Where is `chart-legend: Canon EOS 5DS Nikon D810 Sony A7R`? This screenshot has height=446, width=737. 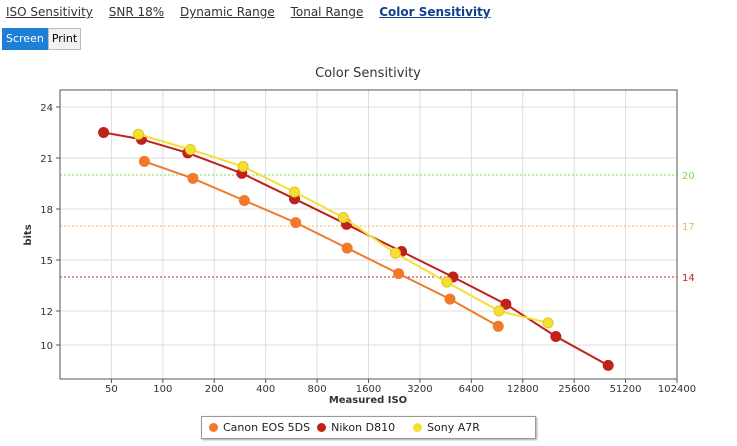
chart-legend: Canon EOS 5DS Nikon D810 Sony A7R is located at coordinates (368, 427).